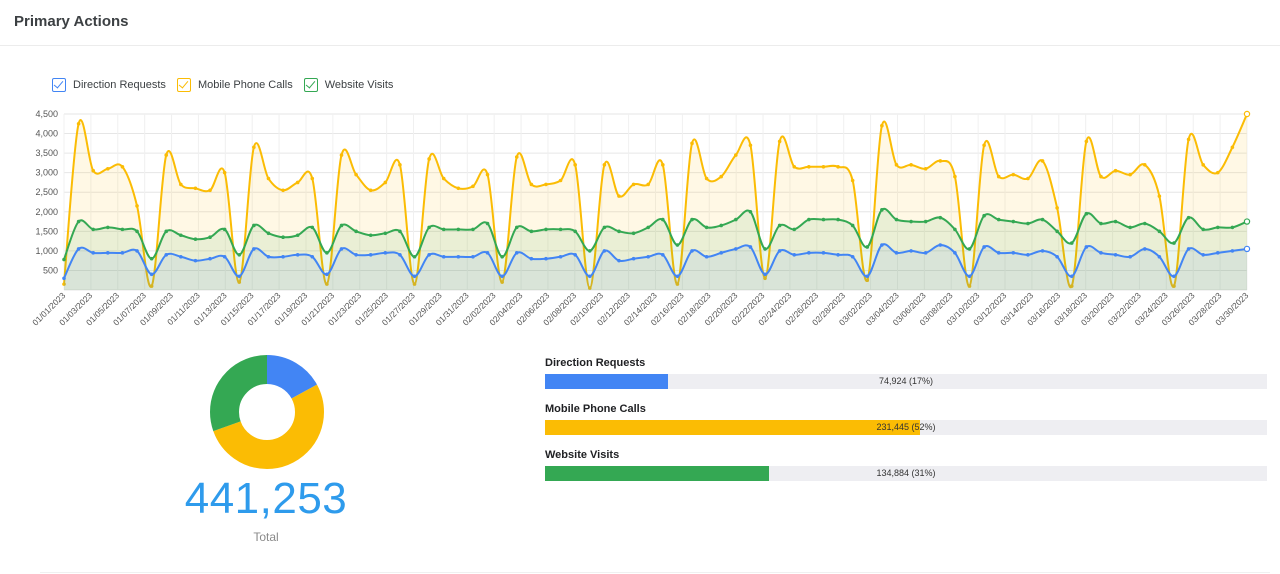 Image resolution: width=1280 pixels, height=574 pixels. Describe the element at coordinates (46, 231) in the screenshot. I see `y-tick-label: 1,500` at that location.